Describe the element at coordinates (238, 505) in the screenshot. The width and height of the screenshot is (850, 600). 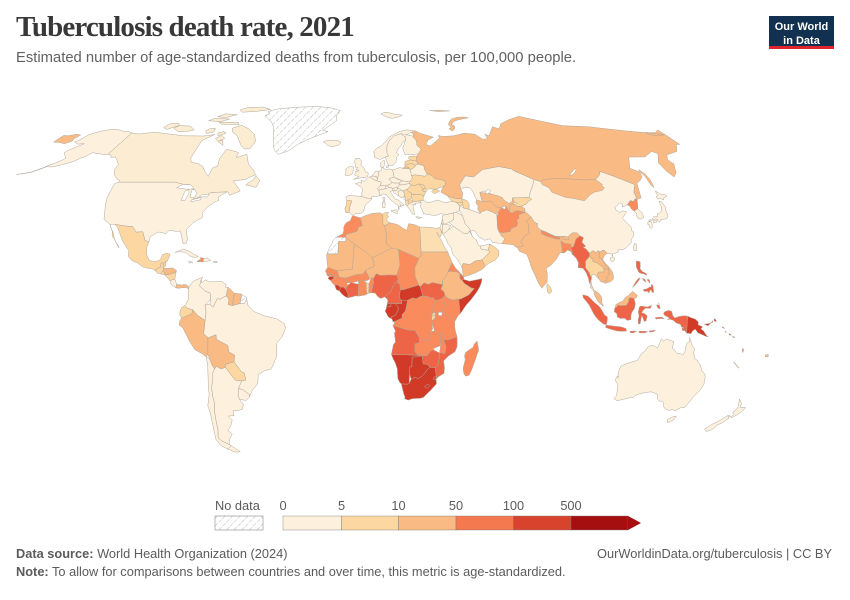
I see `svg-text: No data` at that location.